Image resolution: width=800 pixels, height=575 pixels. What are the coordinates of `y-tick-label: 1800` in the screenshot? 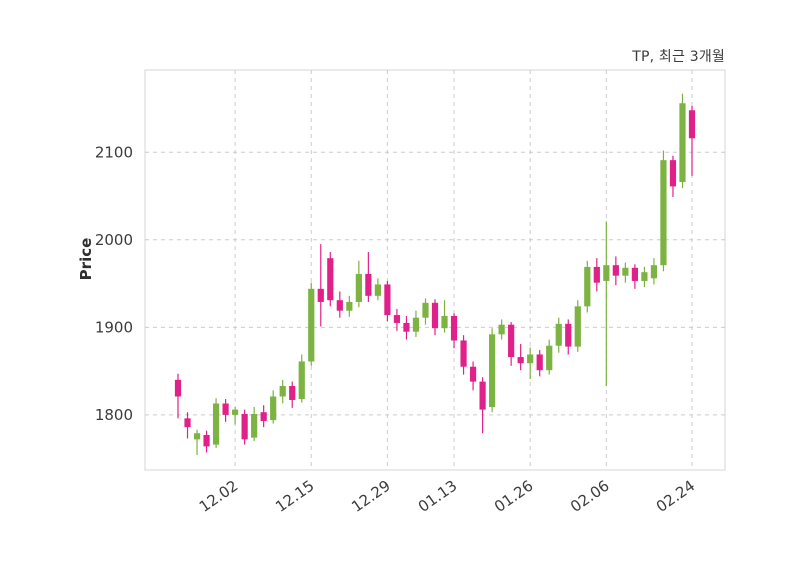 It's located at (114, 415).